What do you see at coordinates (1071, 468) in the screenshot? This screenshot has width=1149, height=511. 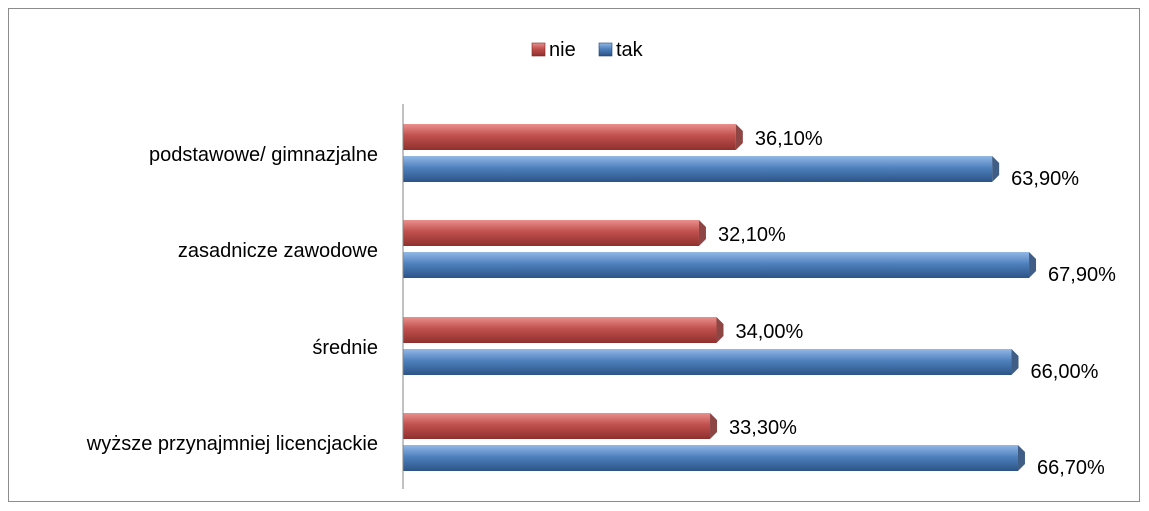 I see `data-label-tak-3: 66,70%` at bounding box center [1071, 468].